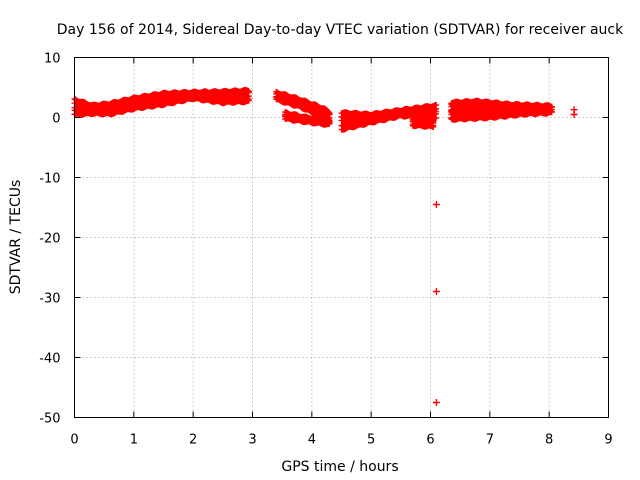 The width and height of the screenshot is (640, 480). Describe the element at coordinates (49, 419) in the screenshot. I see `y-tick-label: -50` at that location.